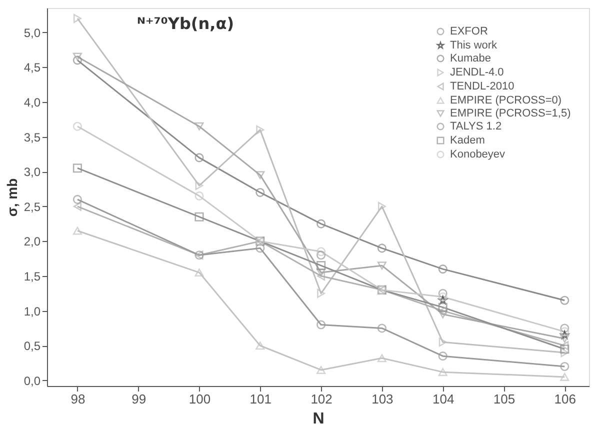 The height and width of the screenshot is (431, 594). What do you see at coordinates (506, 100) in the screenshot?
I see `legend-label: EMPIRE (PCROSS=0)` at bounding box center [506, 100].